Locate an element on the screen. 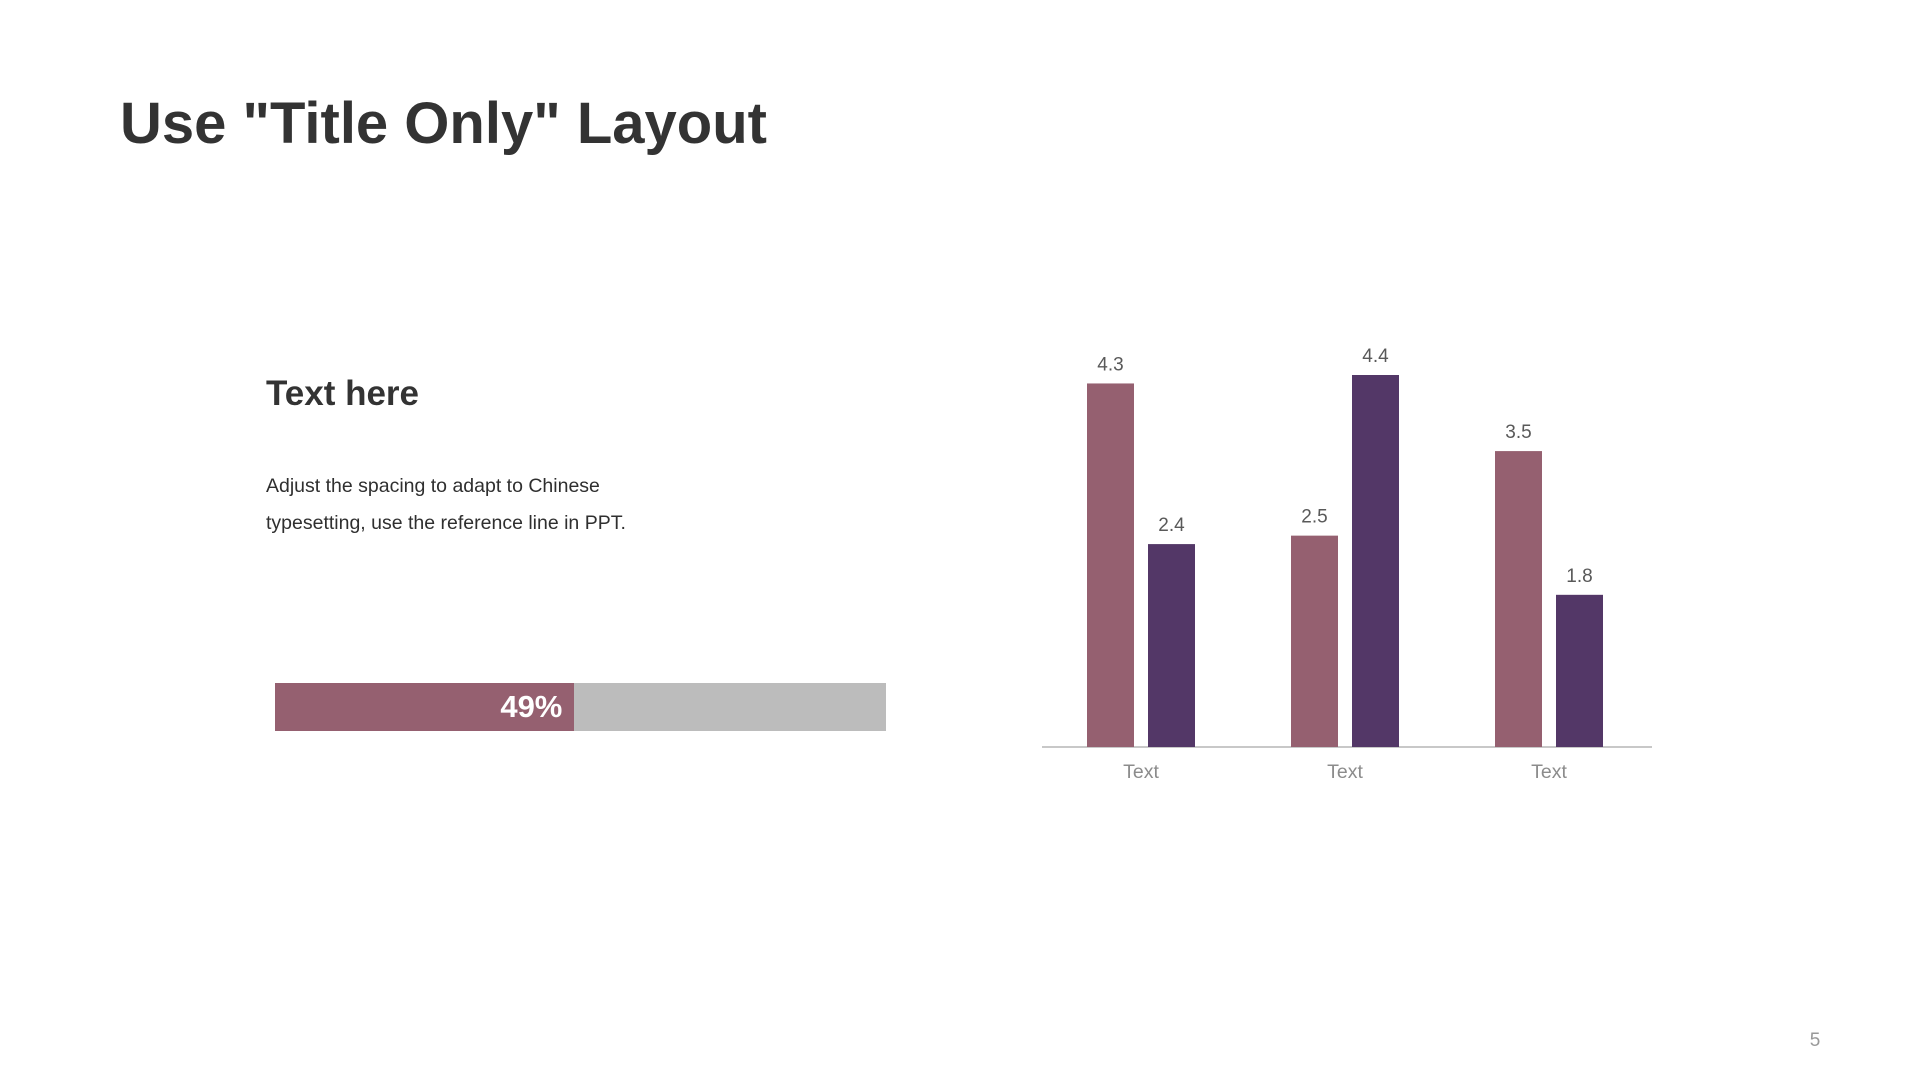  data-label: 4.4 is located at coordinates (1375, 356).